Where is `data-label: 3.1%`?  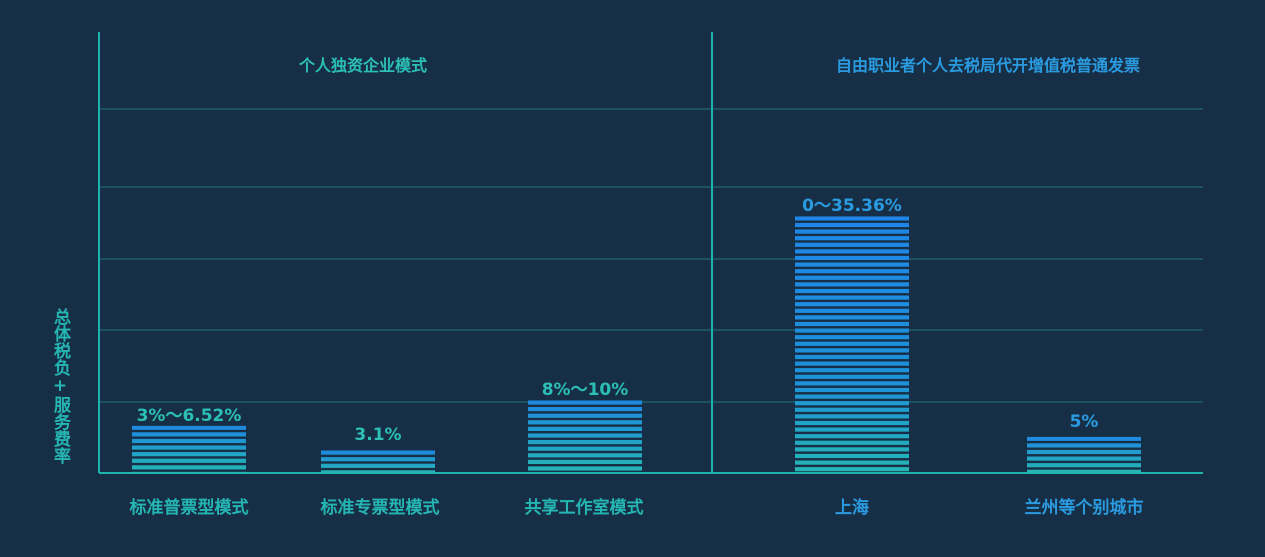 data-label: 3.1% is located at coordinates (378, 435).